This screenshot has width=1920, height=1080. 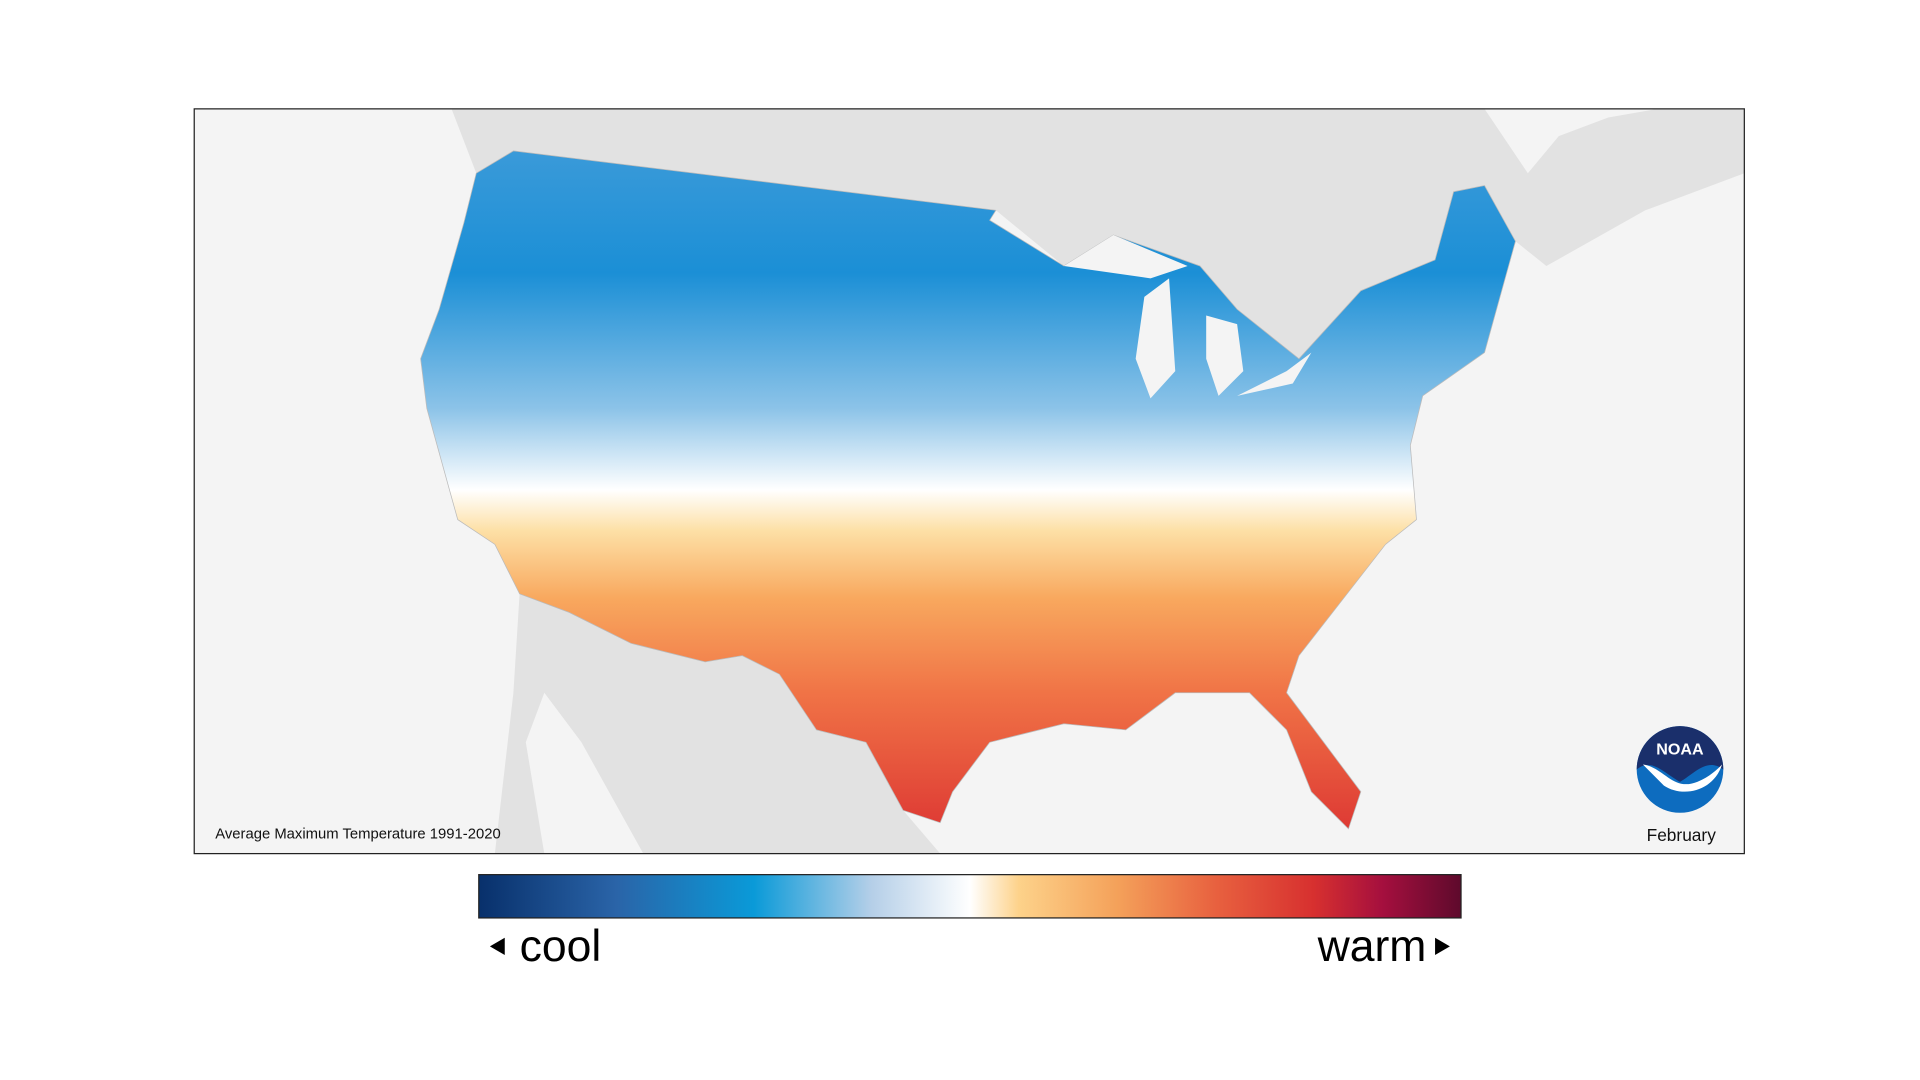 I want to click on color-bar, so click(x=970, y=896).